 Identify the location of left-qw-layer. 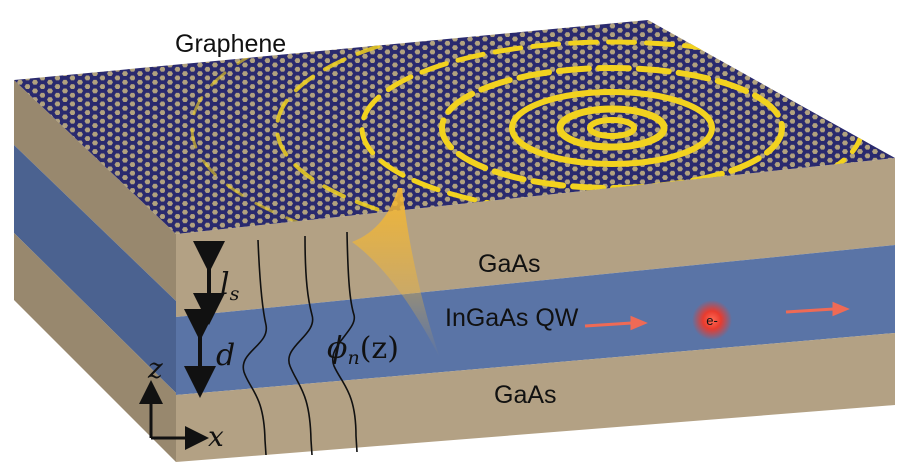
(95, 269).